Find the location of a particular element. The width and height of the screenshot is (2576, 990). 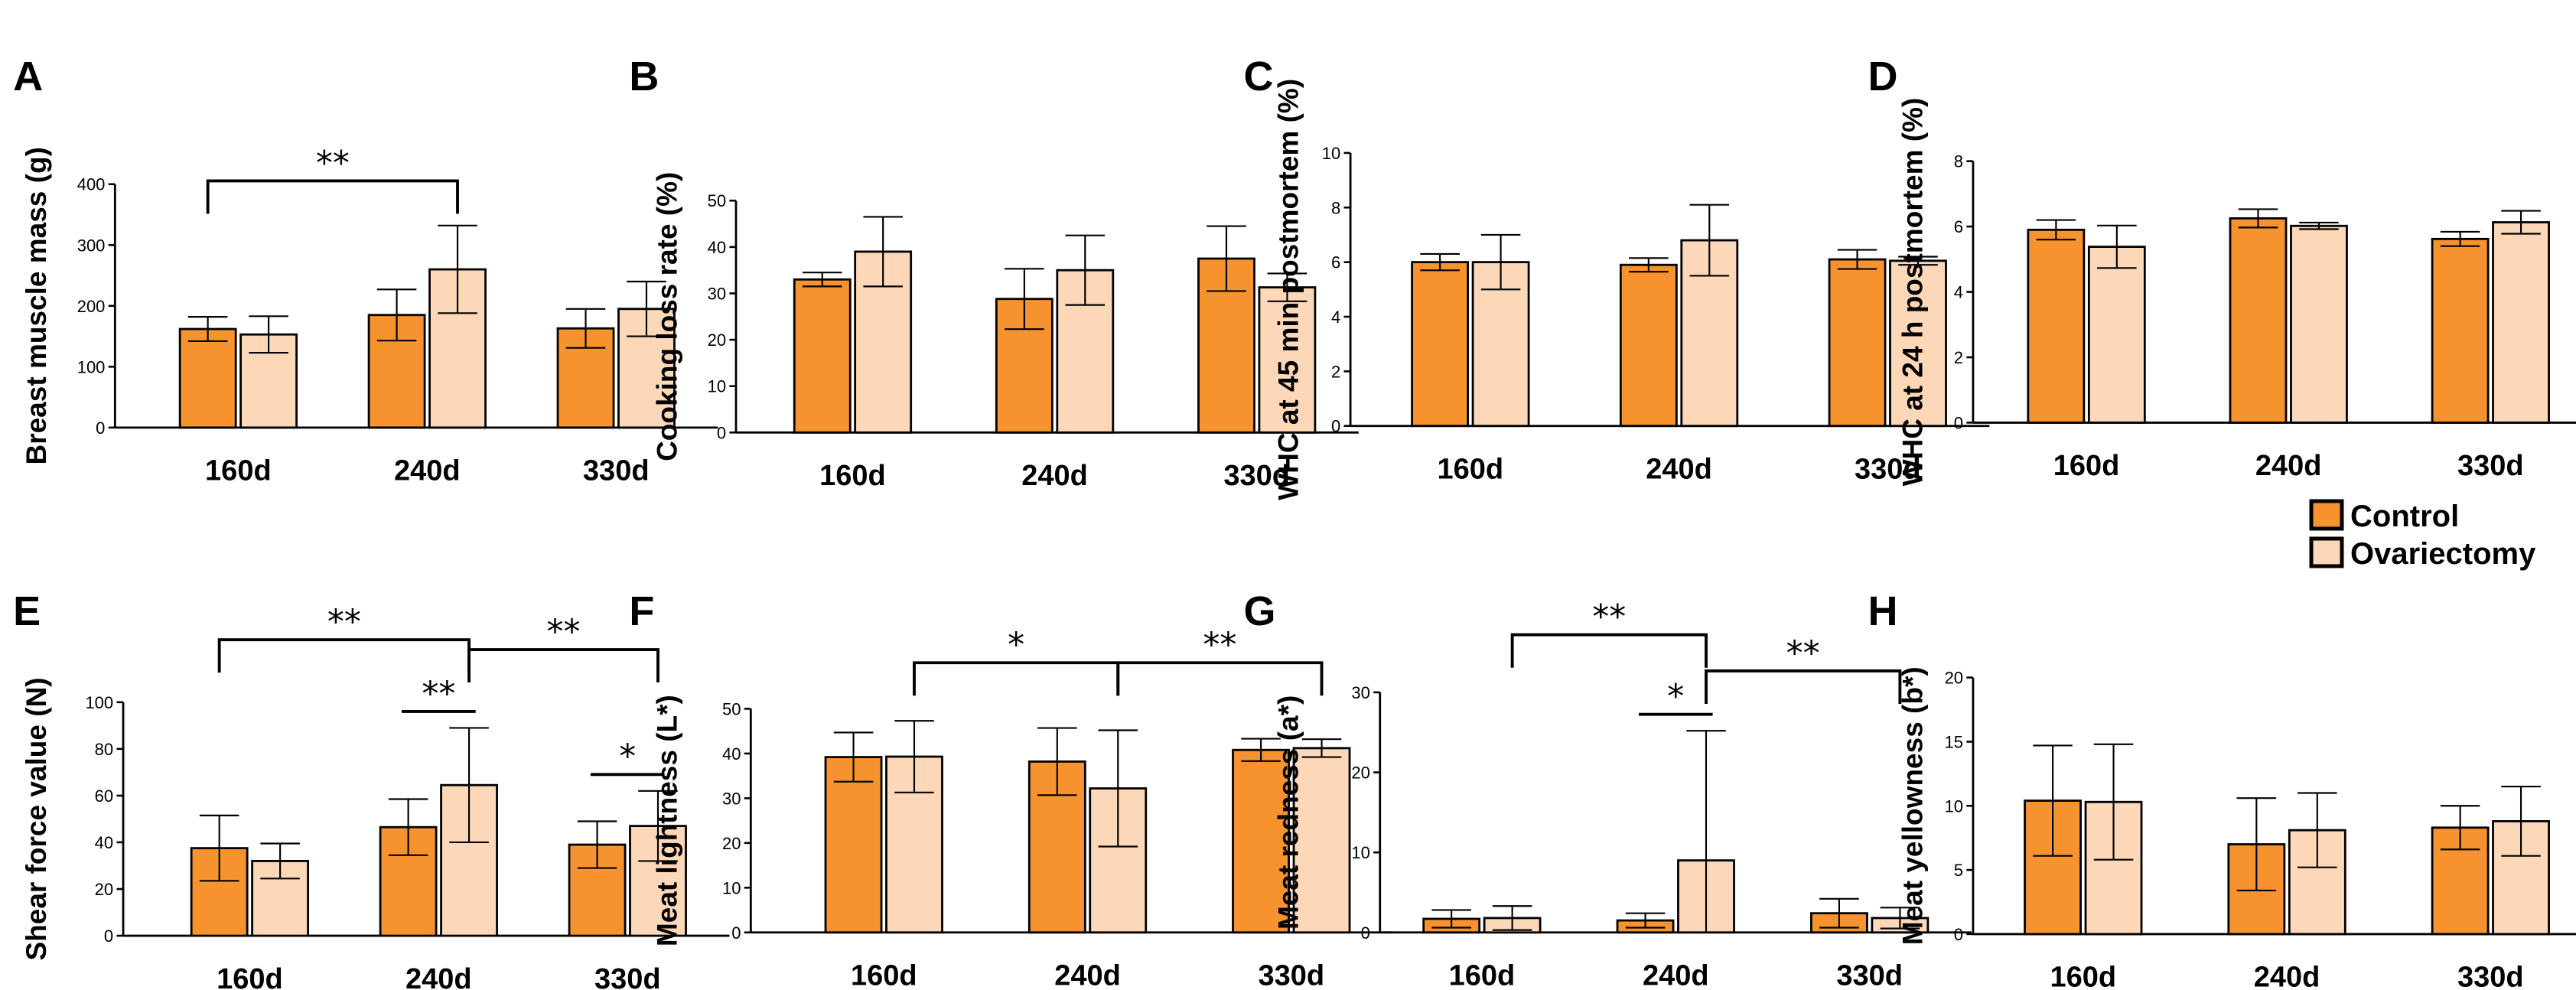

x-tick-label-C: 330d is located at coordinates (1888, 470).